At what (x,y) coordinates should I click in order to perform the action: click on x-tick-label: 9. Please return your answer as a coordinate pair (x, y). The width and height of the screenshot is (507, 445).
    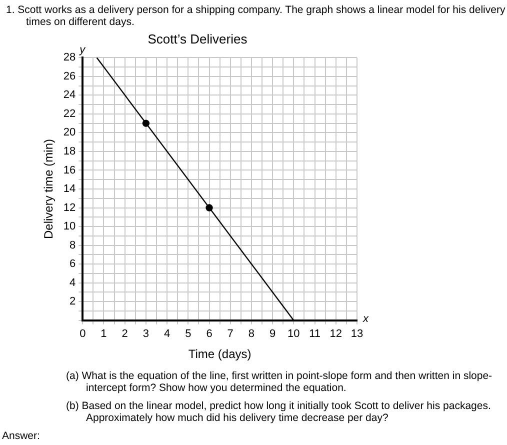
    Looking at the image, I should click on (273, 334).